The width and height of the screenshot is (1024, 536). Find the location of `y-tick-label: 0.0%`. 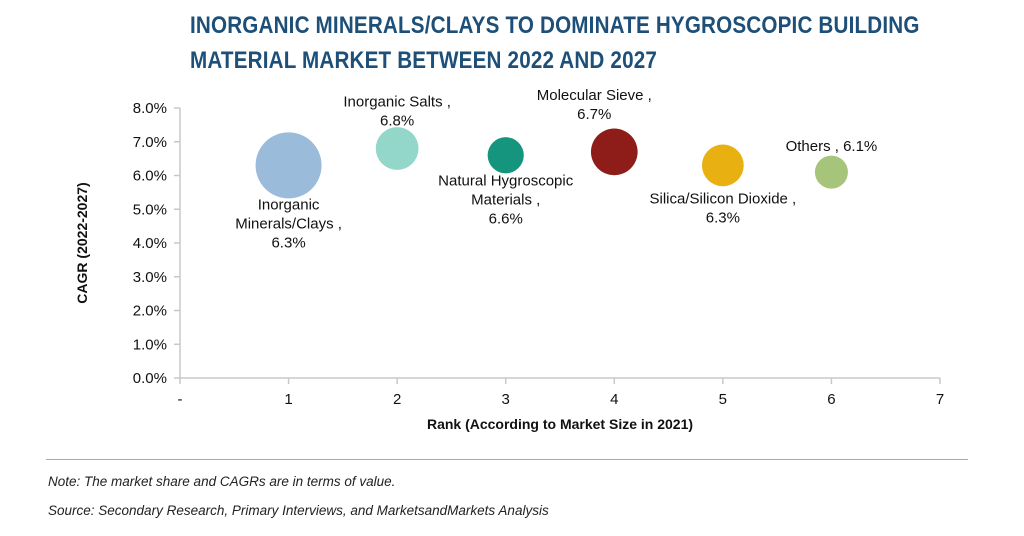

y-tick-label: 0.0% is located at coordinates (150, 378).